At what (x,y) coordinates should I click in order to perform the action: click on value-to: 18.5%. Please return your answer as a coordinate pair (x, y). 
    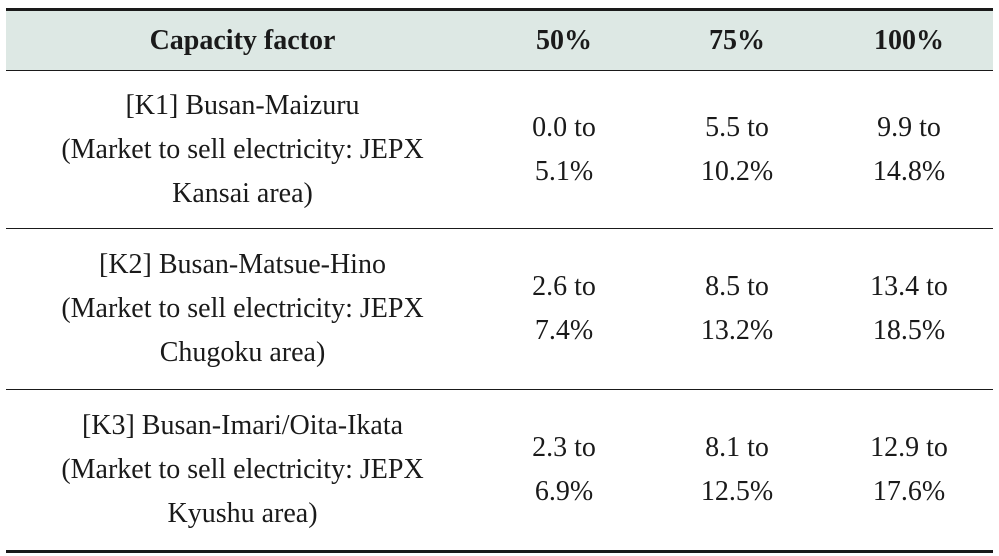
    Looking at the image, I should click on (909, 330).